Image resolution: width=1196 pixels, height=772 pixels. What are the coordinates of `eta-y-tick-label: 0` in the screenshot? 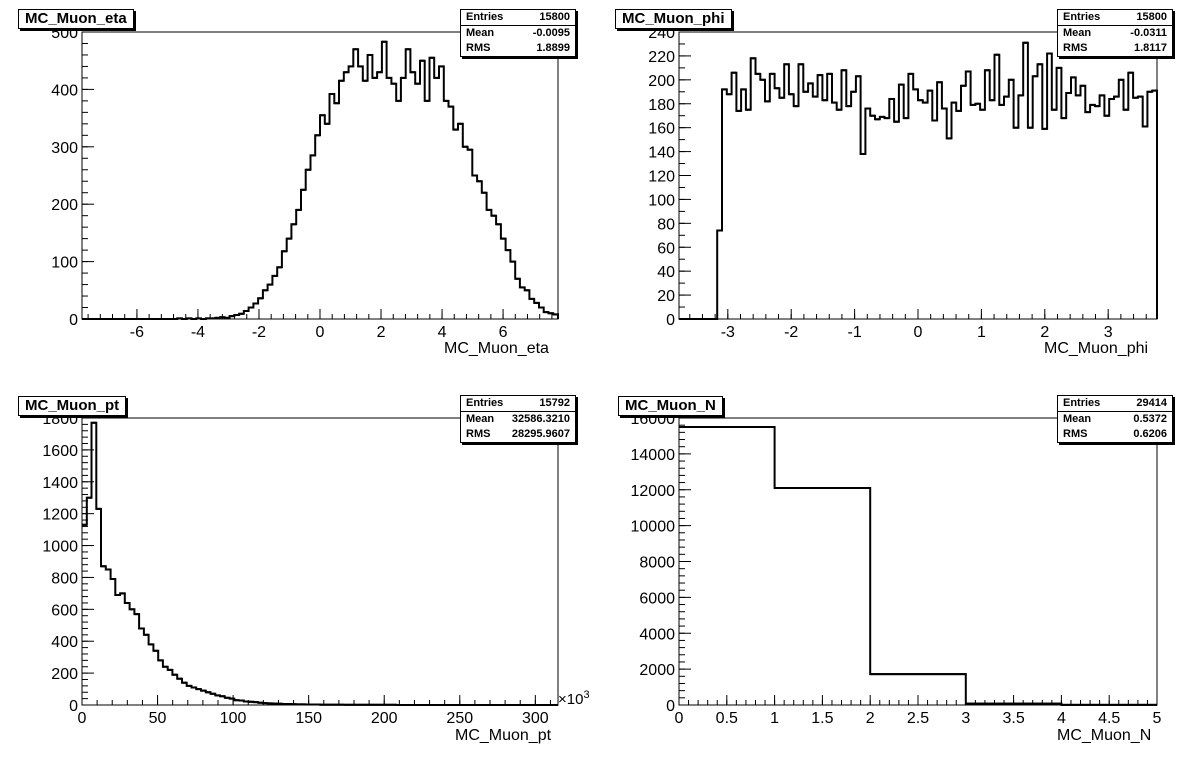 It's located at (73, 320).